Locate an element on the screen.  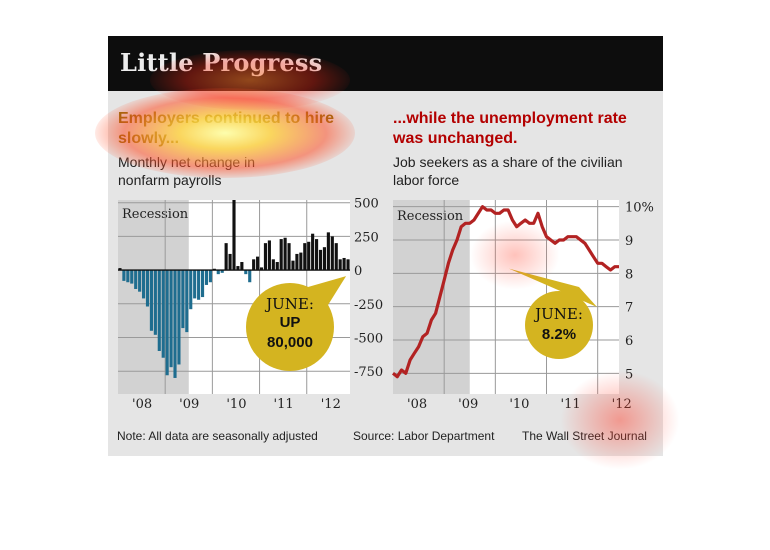
title-bar: Little Progress is located at coordinates (385, 63).